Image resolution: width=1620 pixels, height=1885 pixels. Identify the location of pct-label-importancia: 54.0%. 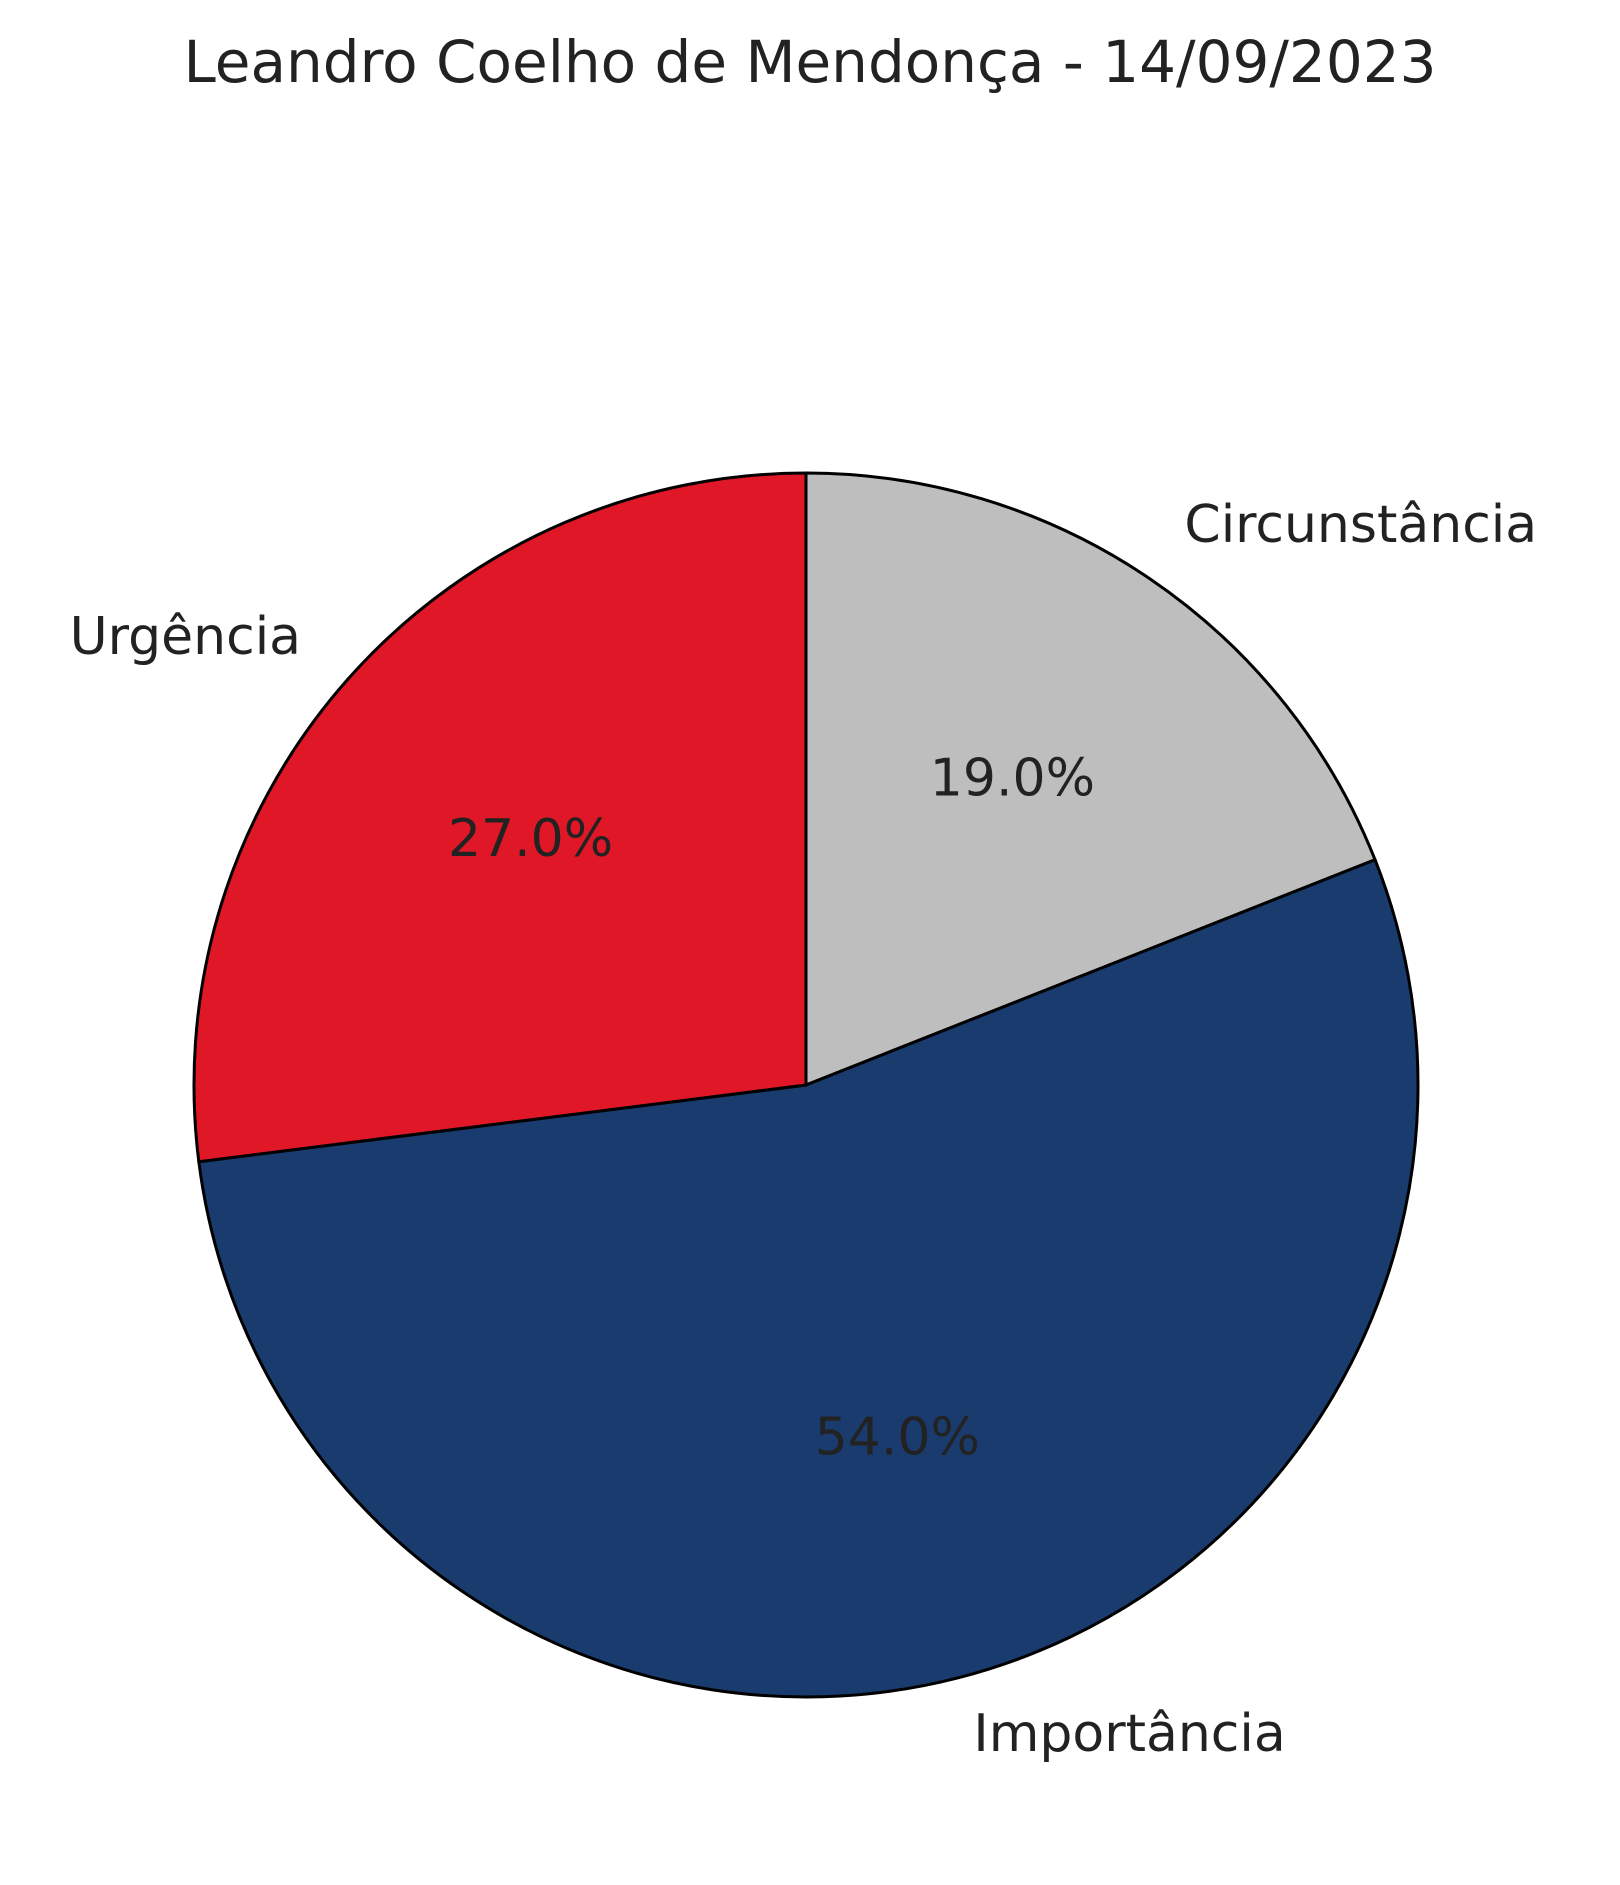
(897, 1438).